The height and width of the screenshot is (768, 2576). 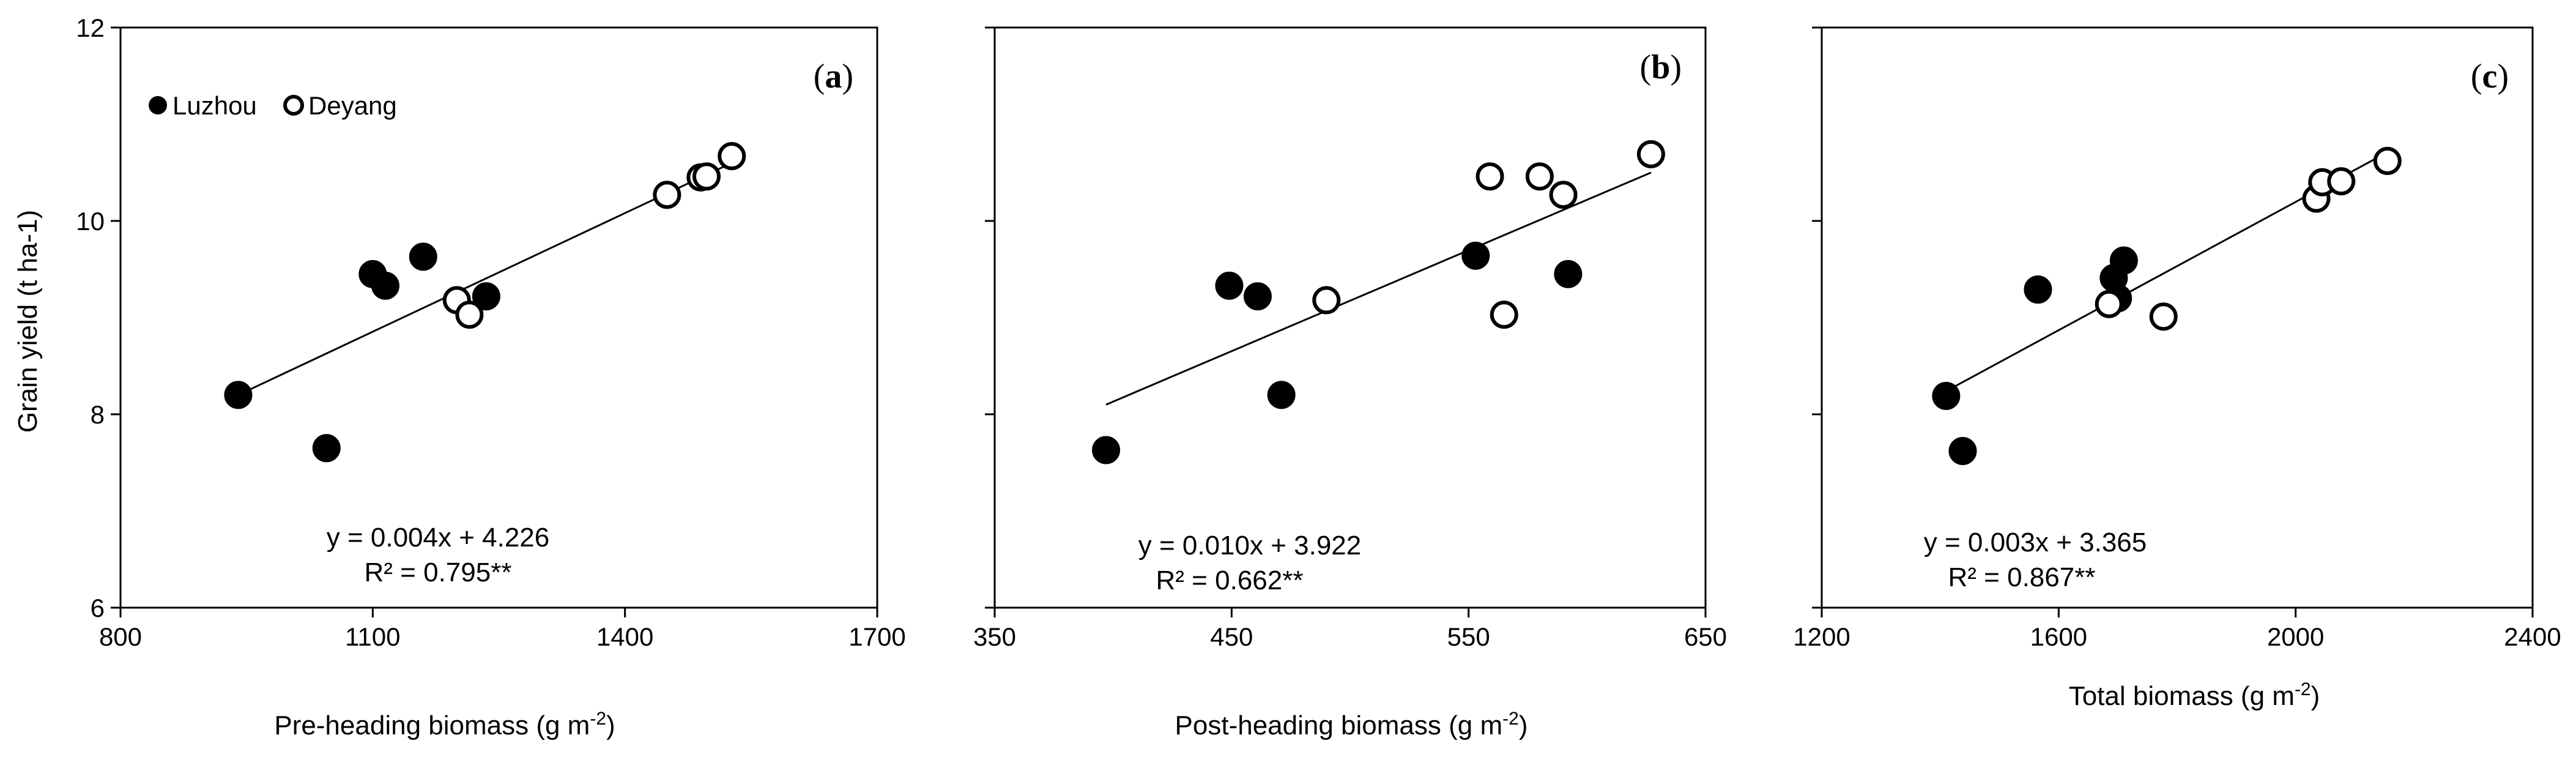 What do you see at coordinates (1351, 724) in the screenshot?
I see `panel-b-x-axis-title: Post-heading biomass (g m-2)` at bounding box center [1351, 724].